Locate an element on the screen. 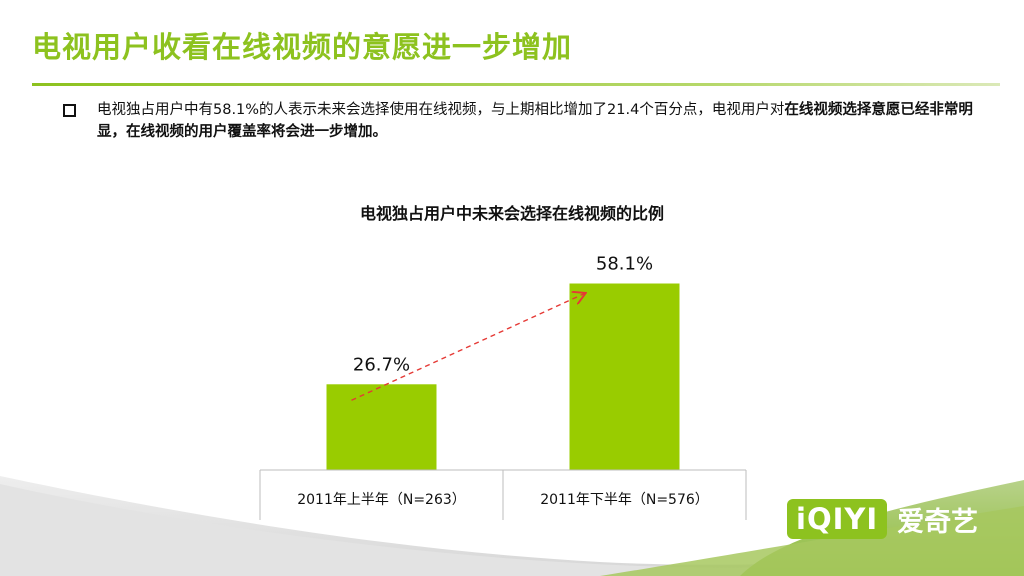  logo-text: 爱奇艺 is located at coordinates (938, 522).